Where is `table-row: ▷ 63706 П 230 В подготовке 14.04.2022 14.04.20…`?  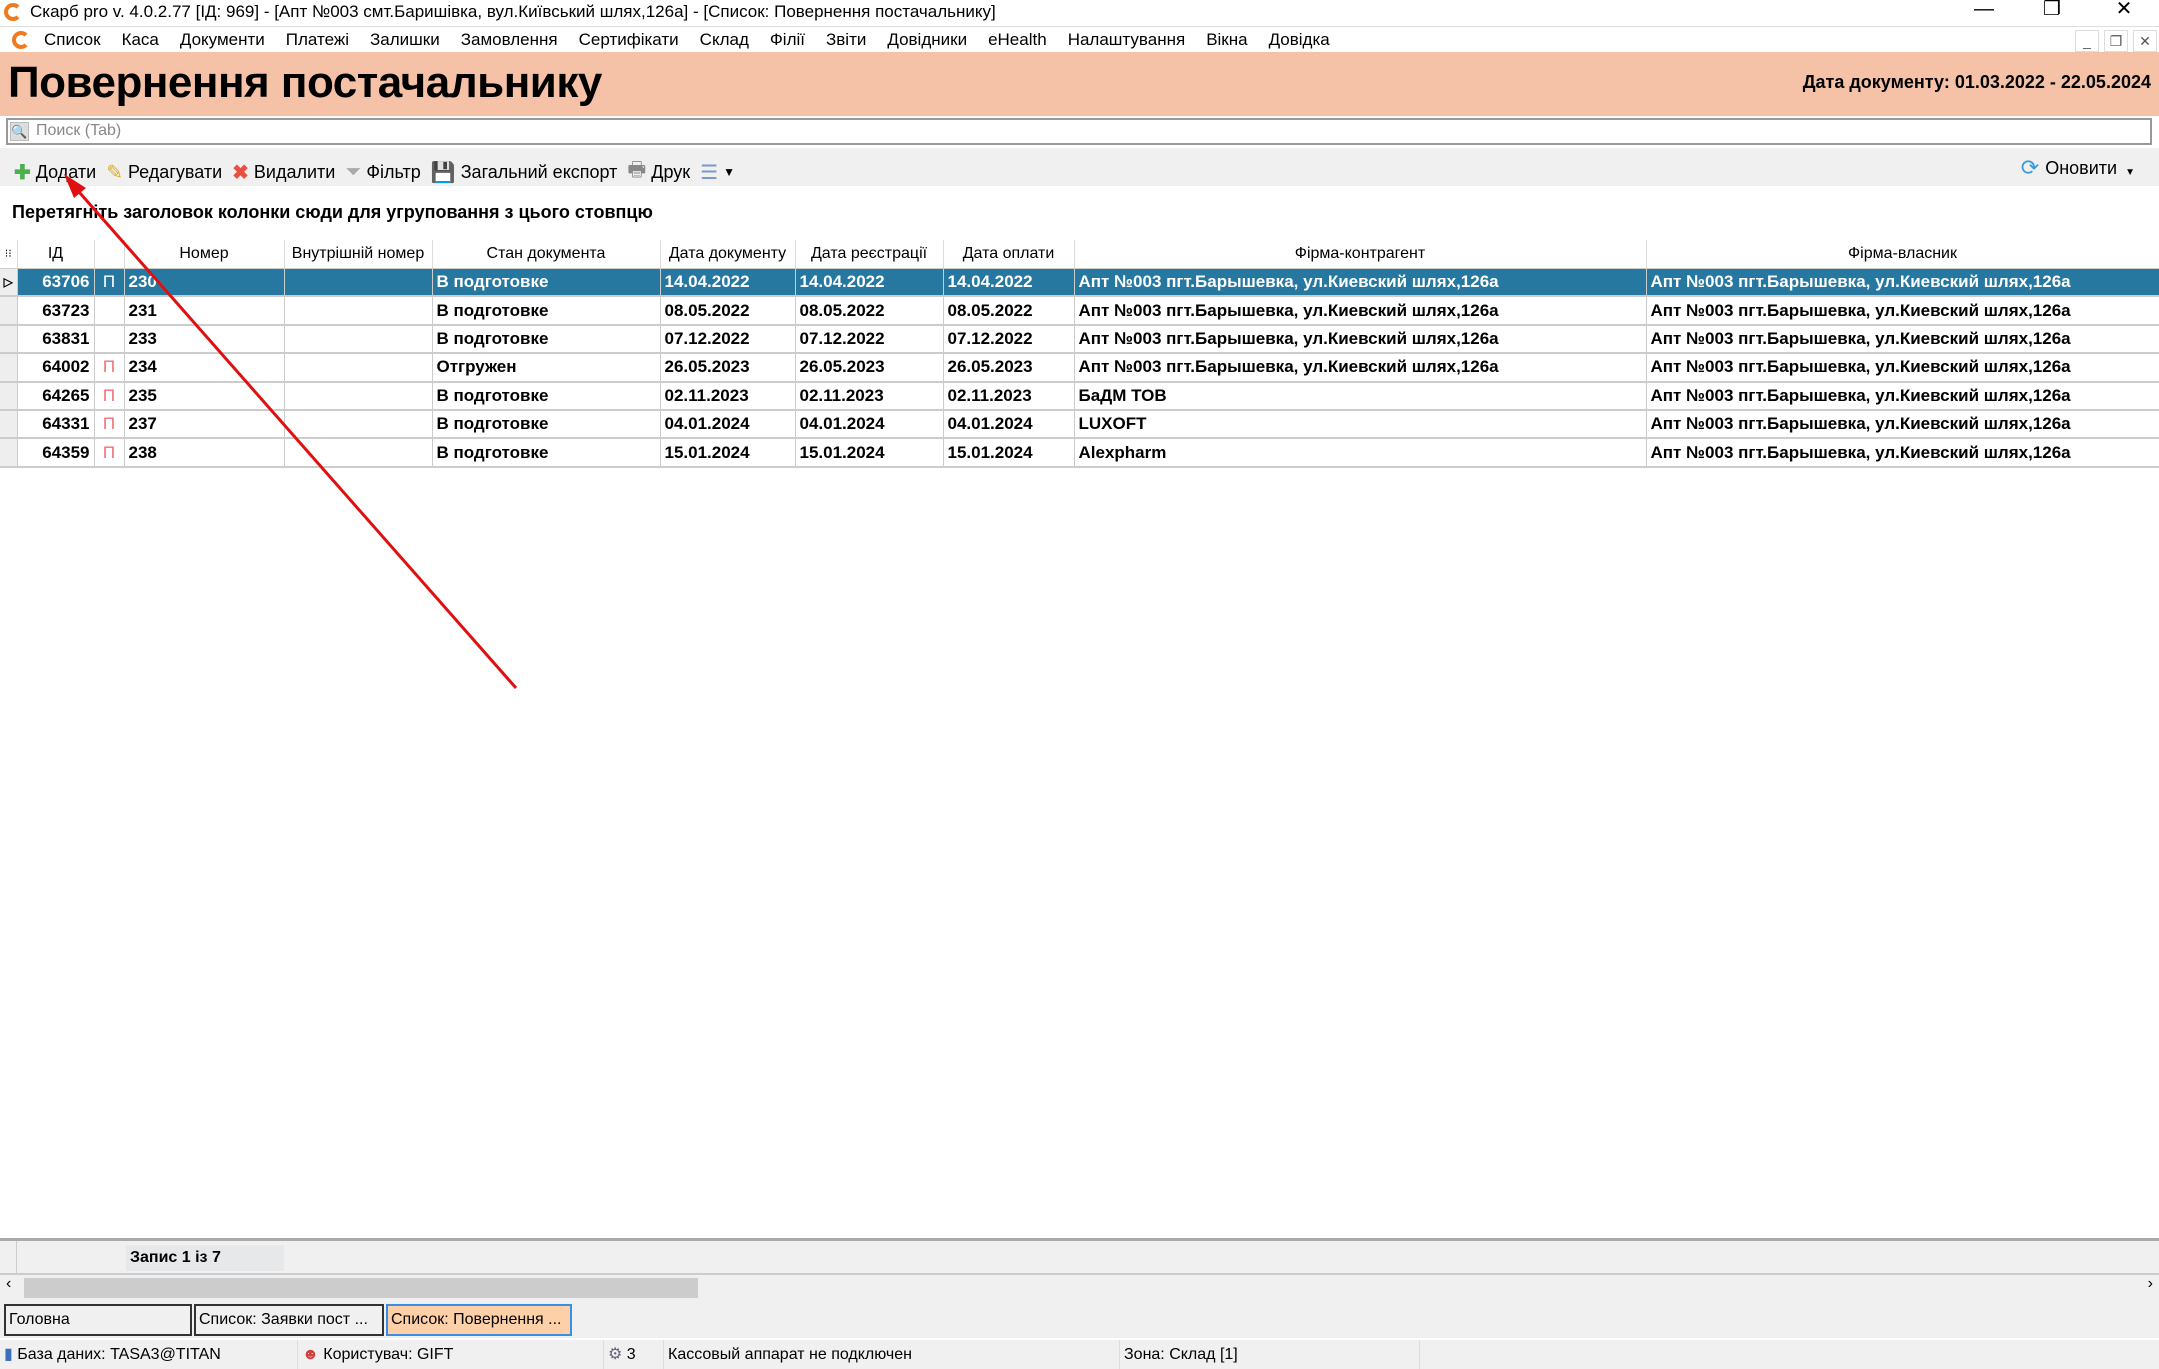 table-row: ▷ 63706 П 230 В подготовке 14.04.2022 14.04.20… is located at coordinates (1079, 283).